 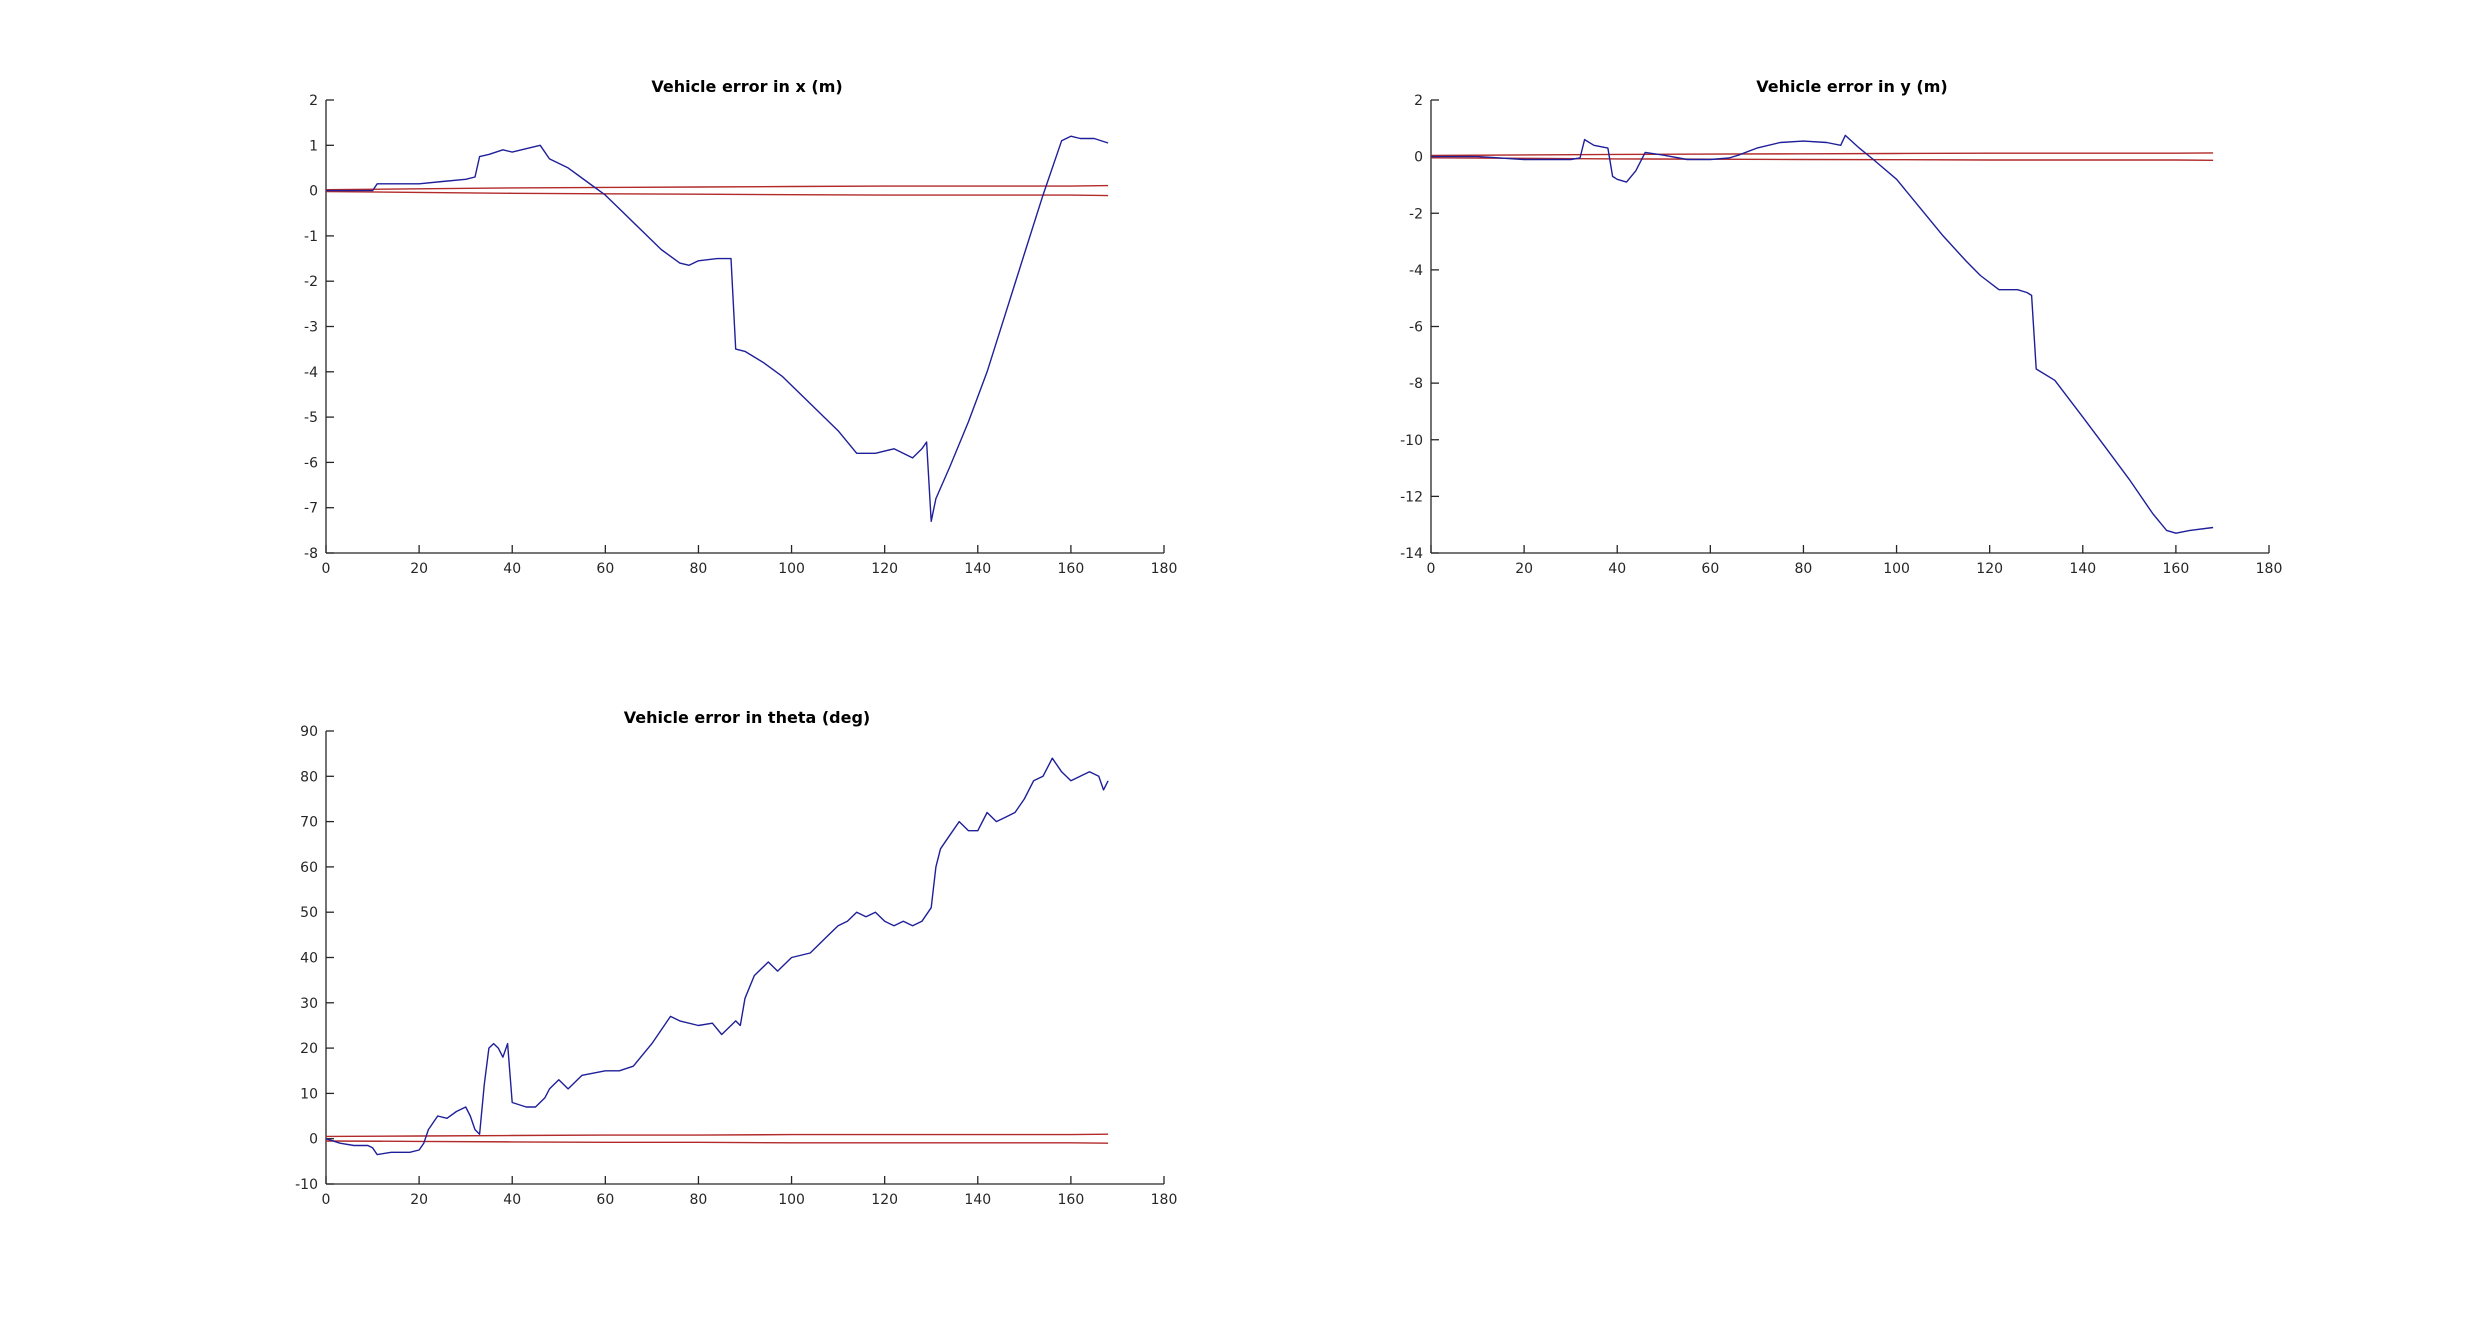 What do you see at coordinates (311, 328) in the screenshot?
I see `y-tick-label: -3` at bounding box center [311, 328].